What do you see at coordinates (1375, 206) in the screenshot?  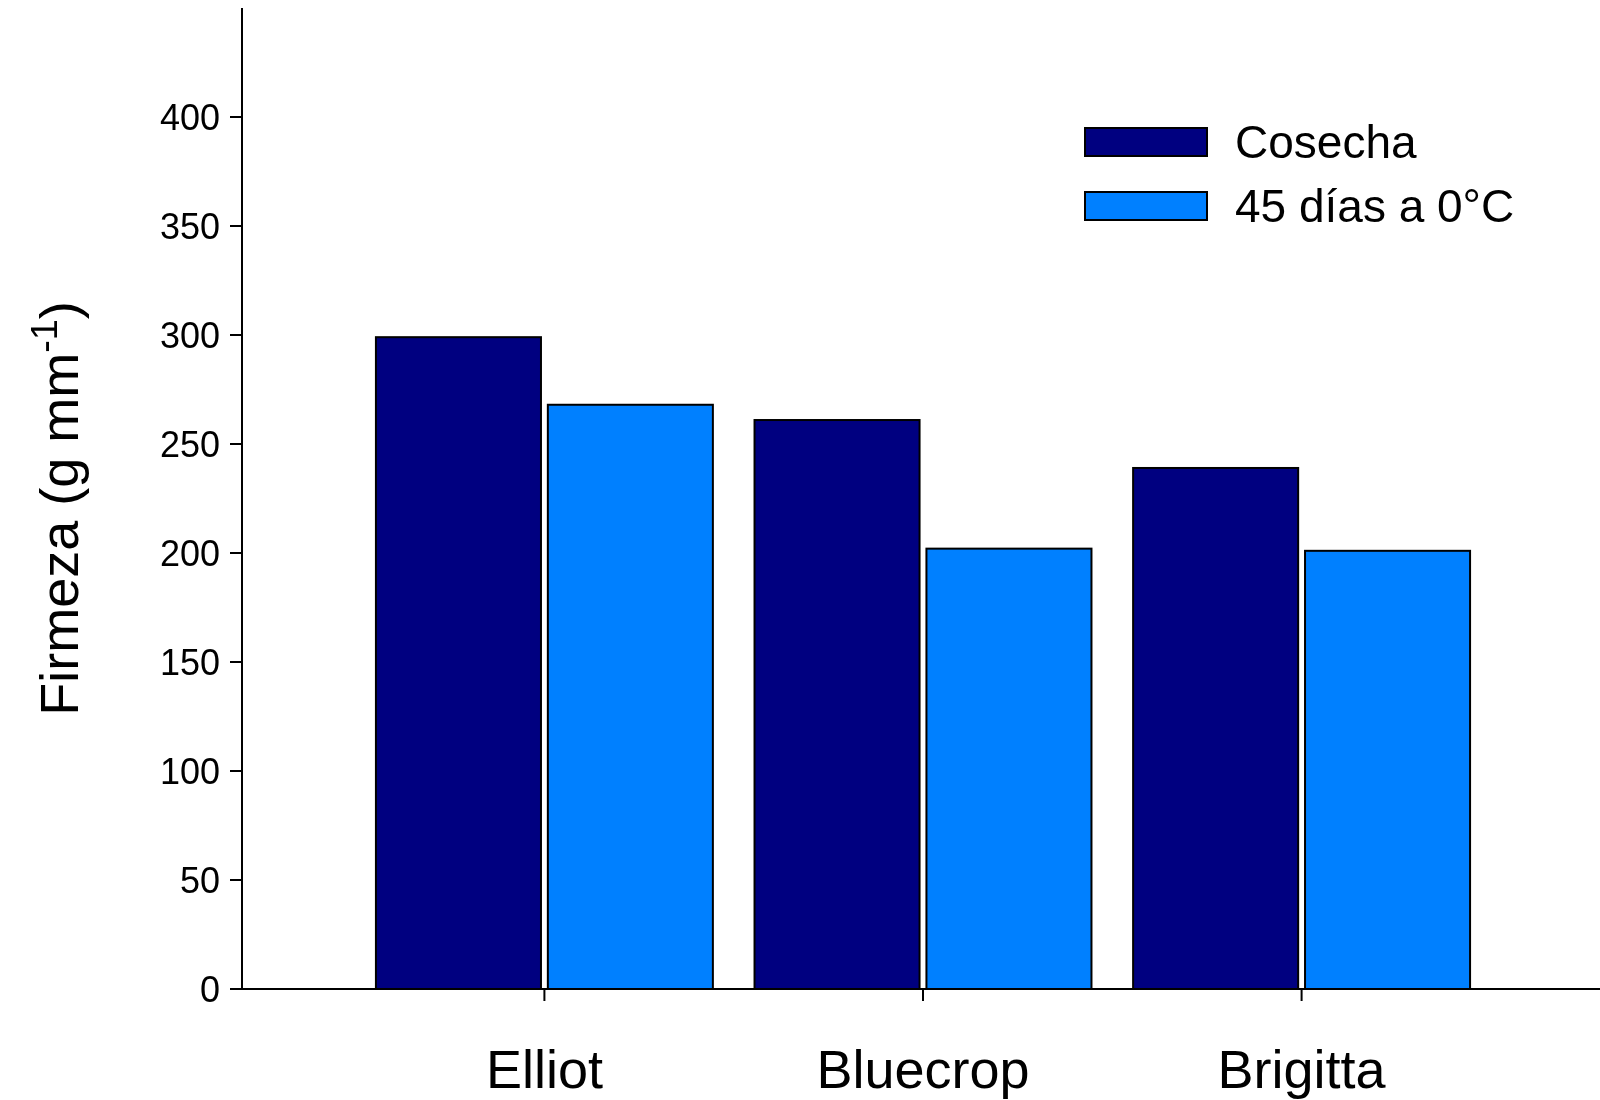 I see `legend-label: 45 días a 0°C` at bounding box center [1375, 206].